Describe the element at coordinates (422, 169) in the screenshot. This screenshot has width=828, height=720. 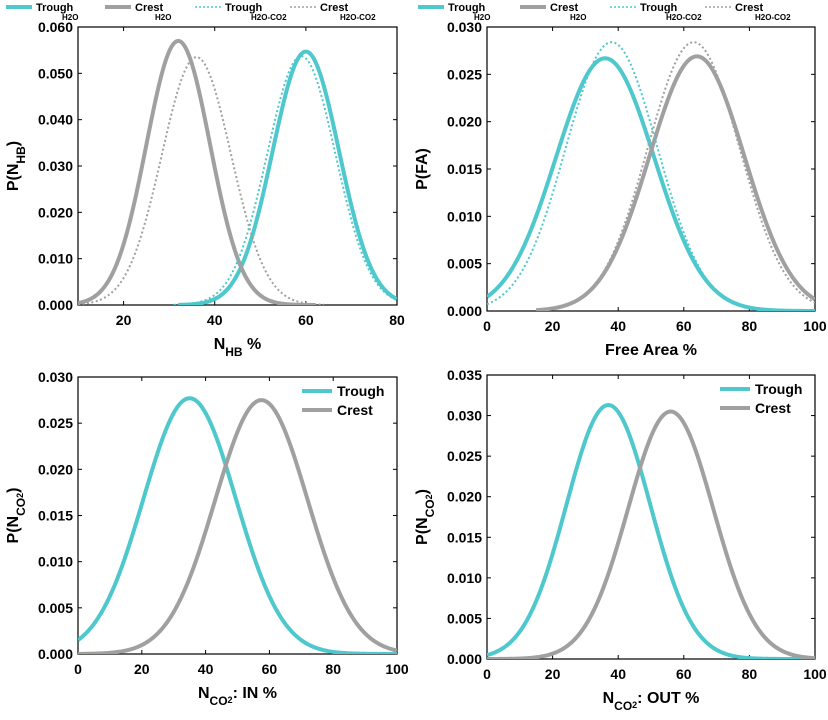
I see `y-axis-label: P(FA)` at that location.